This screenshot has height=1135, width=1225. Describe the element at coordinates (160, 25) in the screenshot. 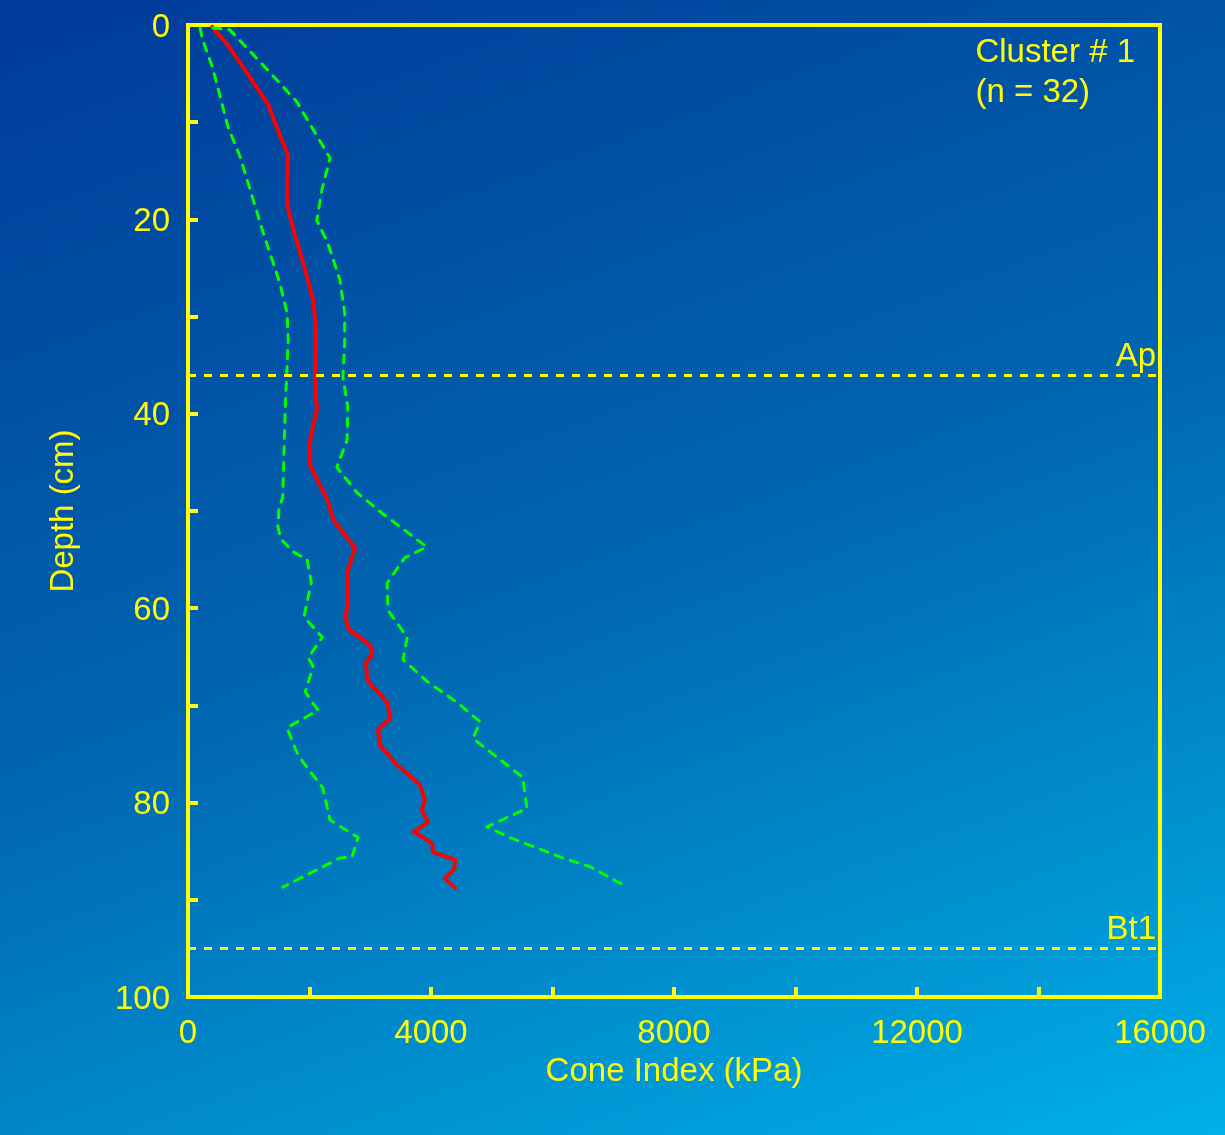

I see `y-tick-label: 0` at that location.